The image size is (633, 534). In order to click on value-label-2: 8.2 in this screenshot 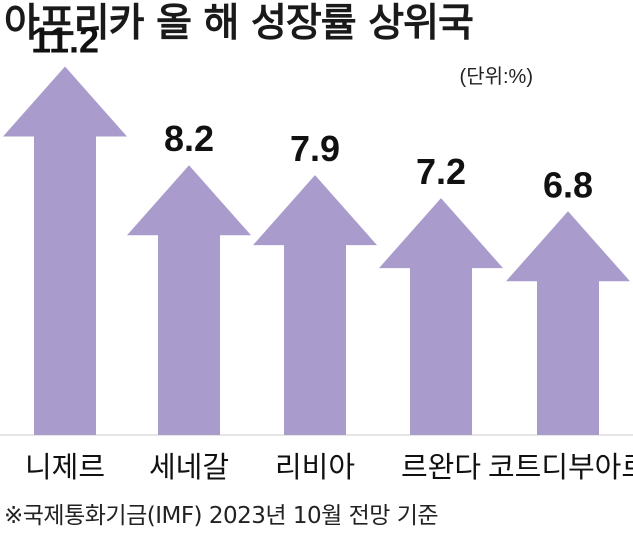, I will do `click(189, 138)`.